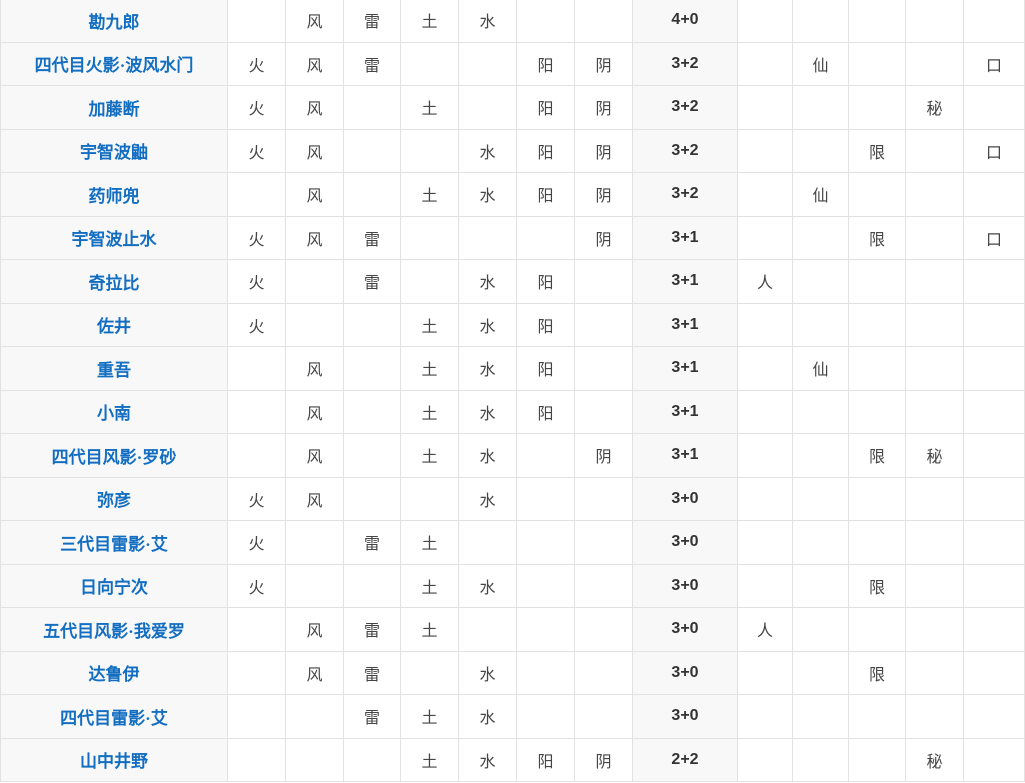 This screenshot has width=1025, height=783. What do you see at coordinates (372, 21) in the screenshot?
I see `cell-lightning: 雷` at bounding box center [372, 21].